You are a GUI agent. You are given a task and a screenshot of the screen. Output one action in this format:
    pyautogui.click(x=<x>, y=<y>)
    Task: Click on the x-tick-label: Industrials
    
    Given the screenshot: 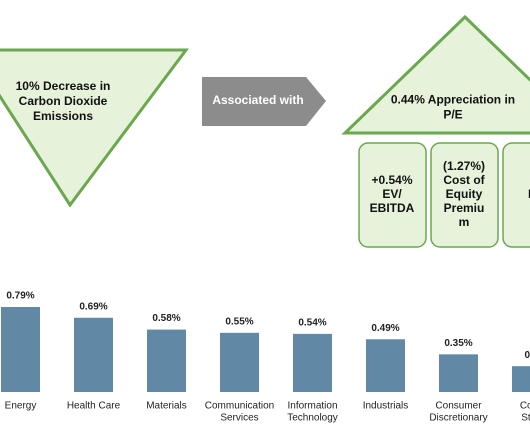 What is the action you would take?
    pyautogui.click(x=386, y=406)
    